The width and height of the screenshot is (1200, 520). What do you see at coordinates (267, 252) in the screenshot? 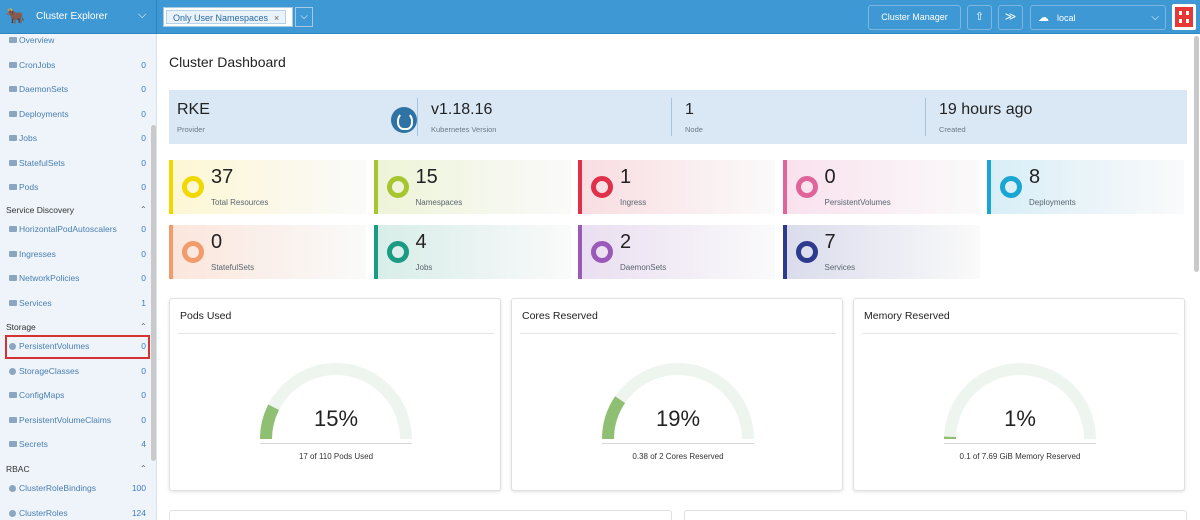
I see `resource-tile-statefulsets: 0 StatefulSets` at bounding box center [267, 252].